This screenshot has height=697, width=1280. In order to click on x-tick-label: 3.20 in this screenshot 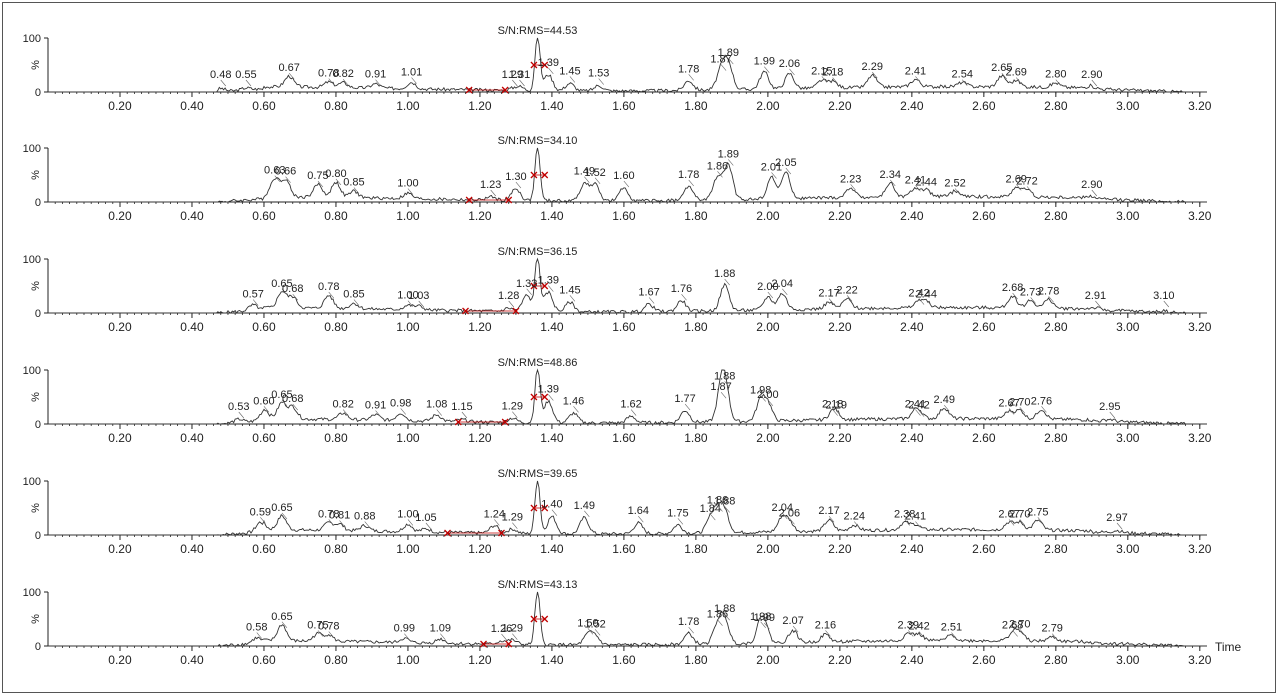, I will do `click(1200, 549)`.